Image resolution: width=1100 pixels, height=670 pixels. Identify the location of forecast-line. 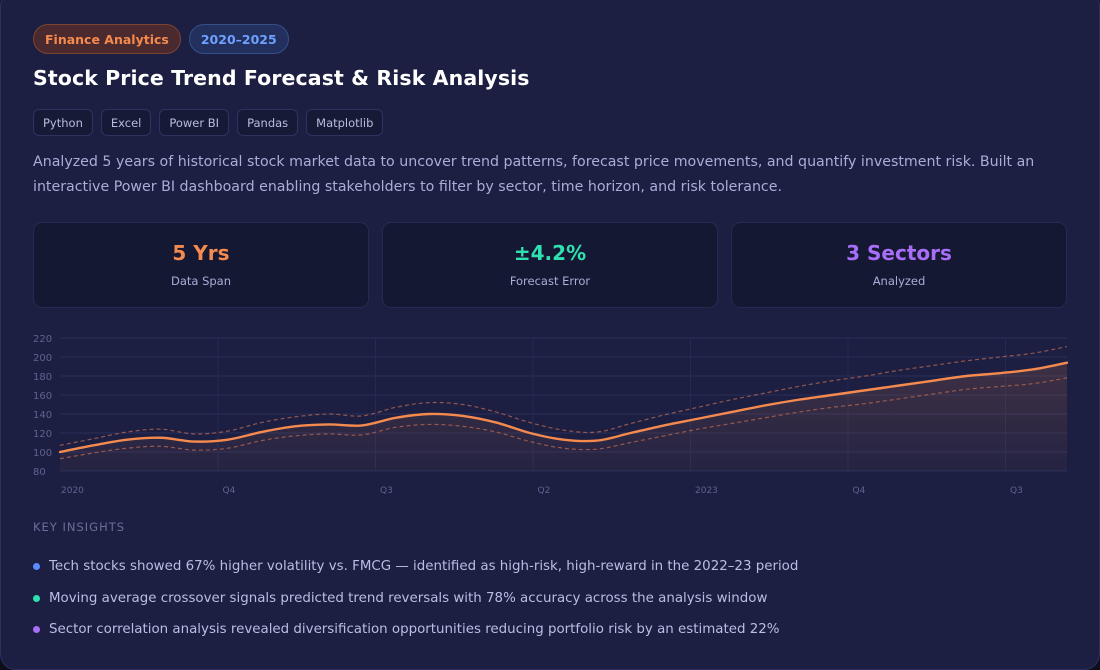
(563, 407).